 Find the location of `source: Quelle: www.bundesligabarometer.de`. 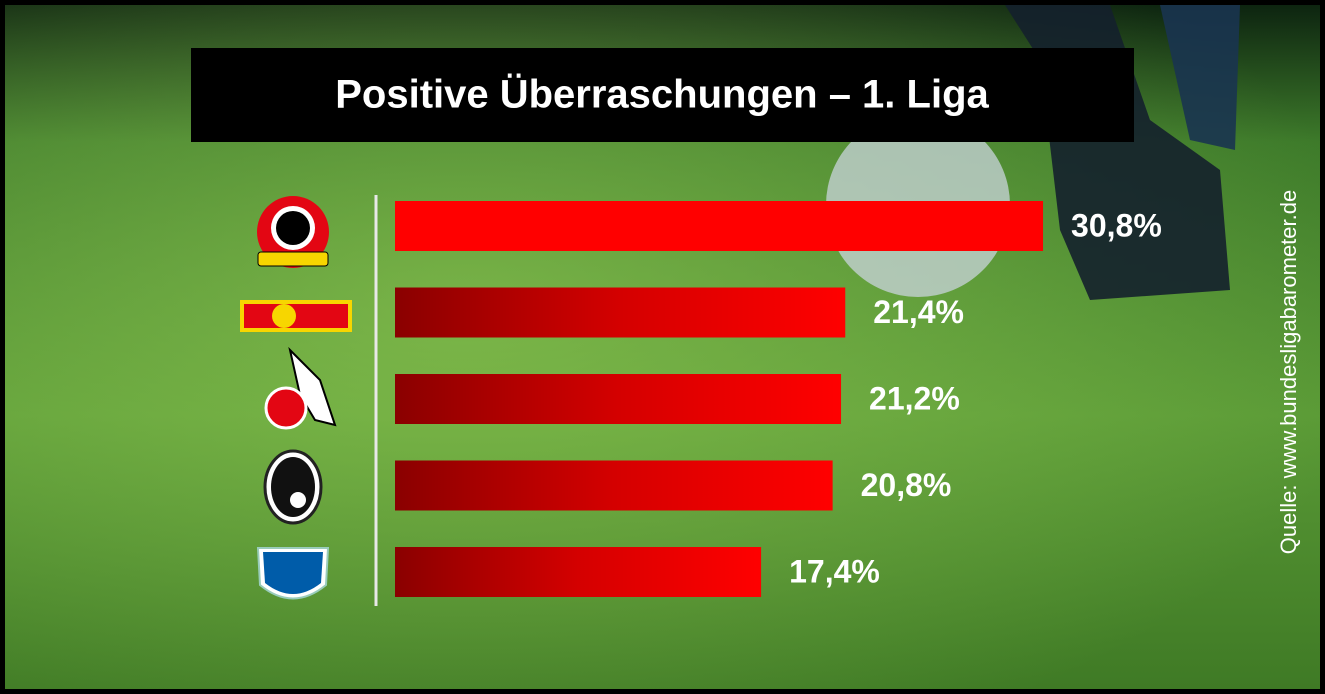

source: Quelle: www.bundesligabarometer.de is located at coordinates (1288, 372).